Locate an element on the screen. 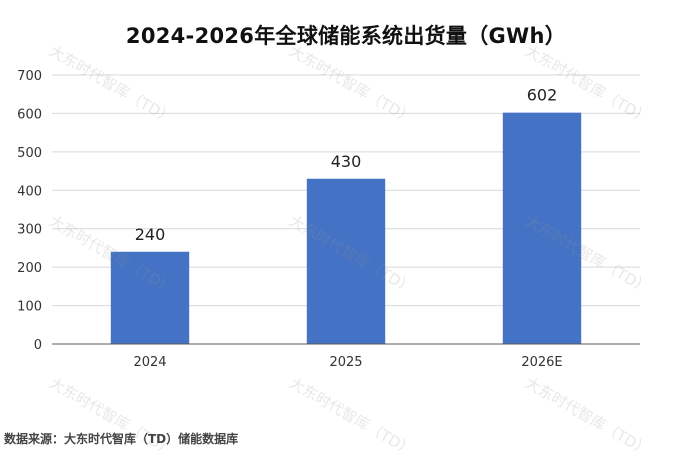  y-tick-label: 400 is located at coordinates (29, 191).